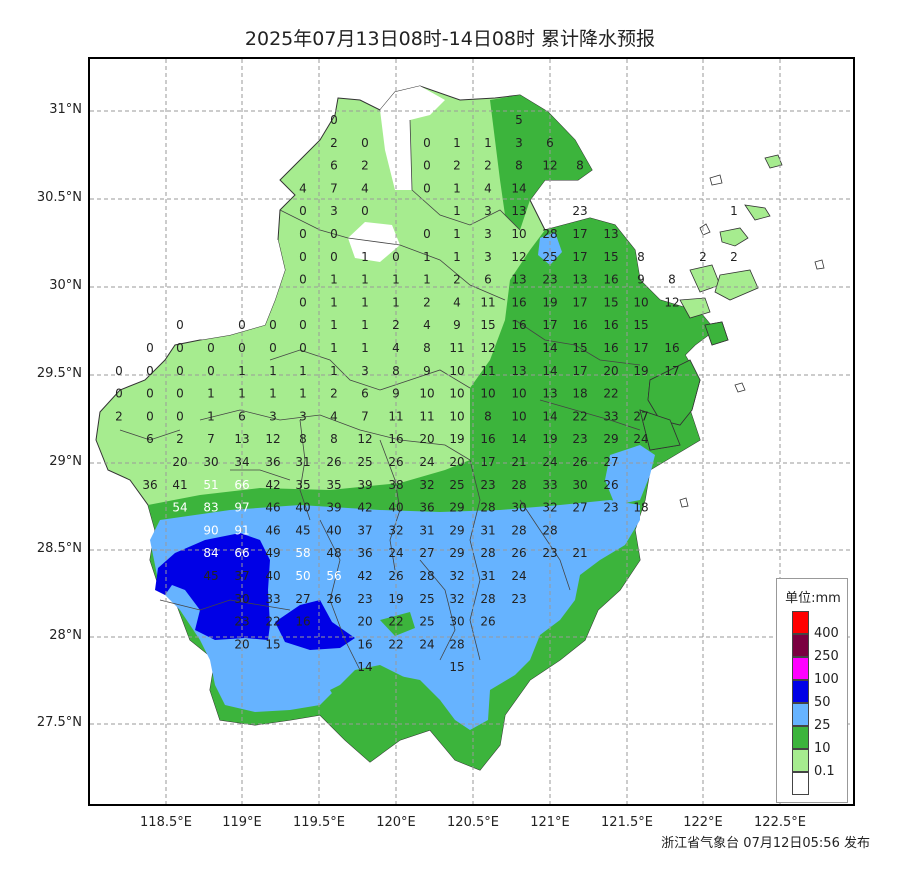  I want to click on rain-value-label: 46, so click(272, 508).